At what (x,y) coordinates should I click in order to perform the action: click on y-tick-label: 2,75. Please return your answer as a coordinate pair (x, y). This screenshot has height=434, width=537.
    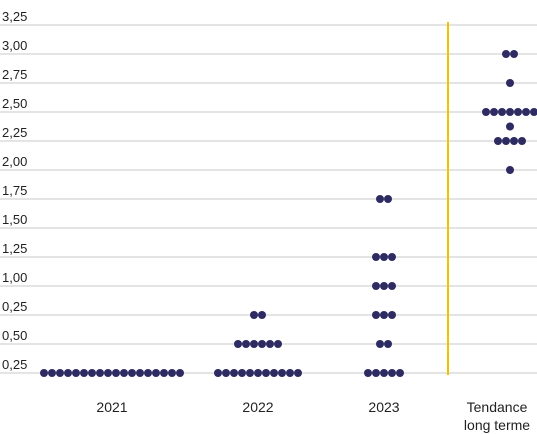
    Looking at the image, I should click on (14, 74).